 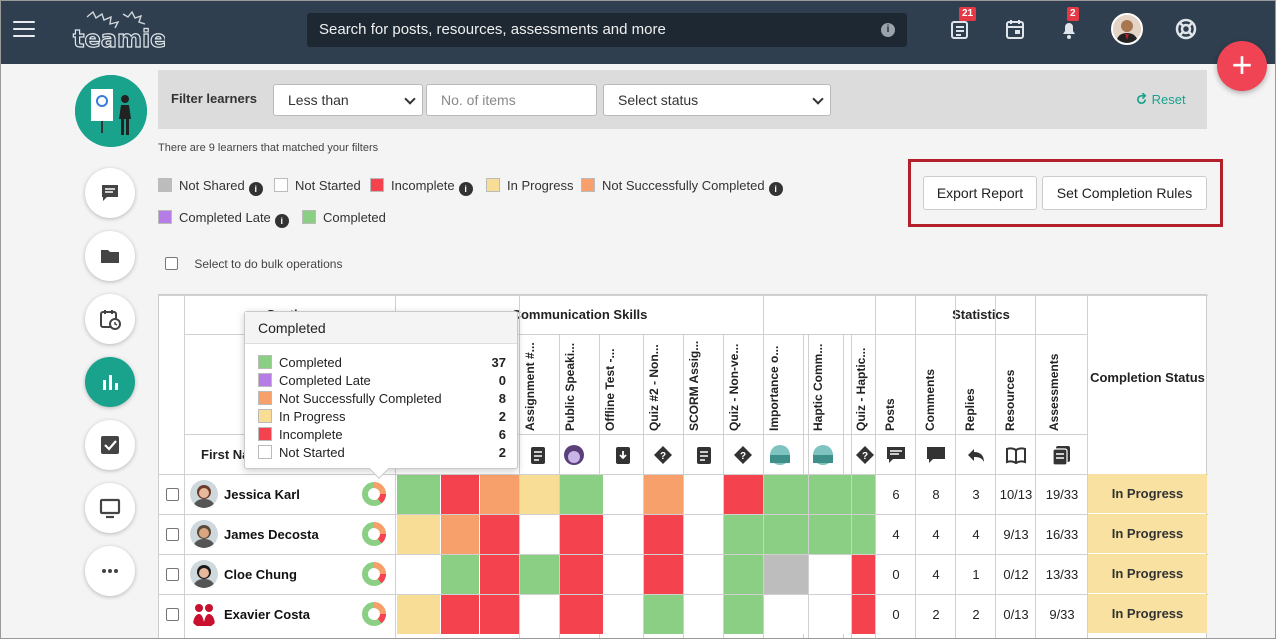 What do you see at coordinates (111, 111) in the screenshot?
I see `course-thumbnail` at bounding box center [111, 111].